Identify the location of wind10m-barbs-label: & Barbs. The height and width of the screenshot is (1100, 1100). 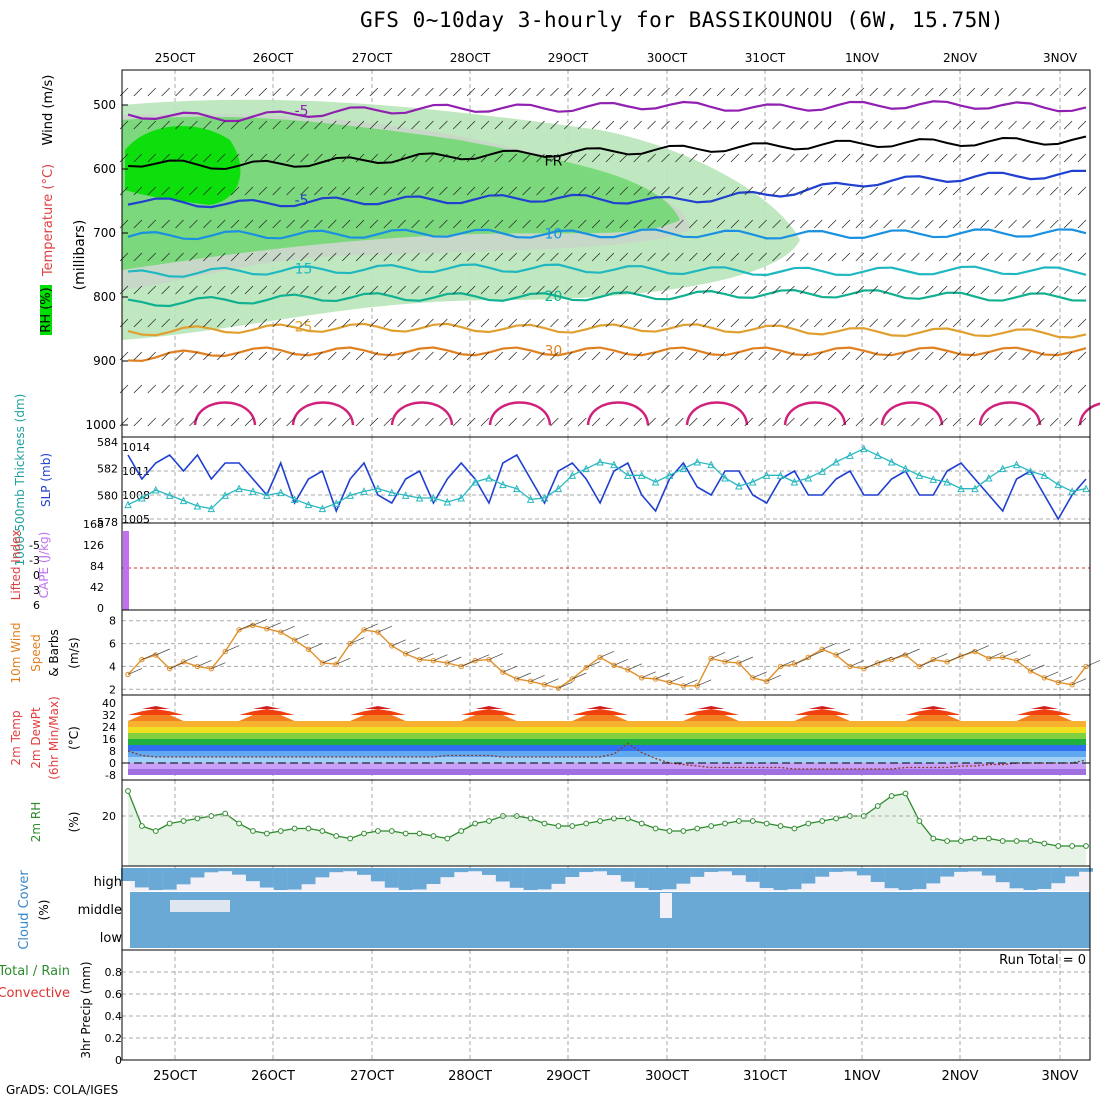
(54, 653).